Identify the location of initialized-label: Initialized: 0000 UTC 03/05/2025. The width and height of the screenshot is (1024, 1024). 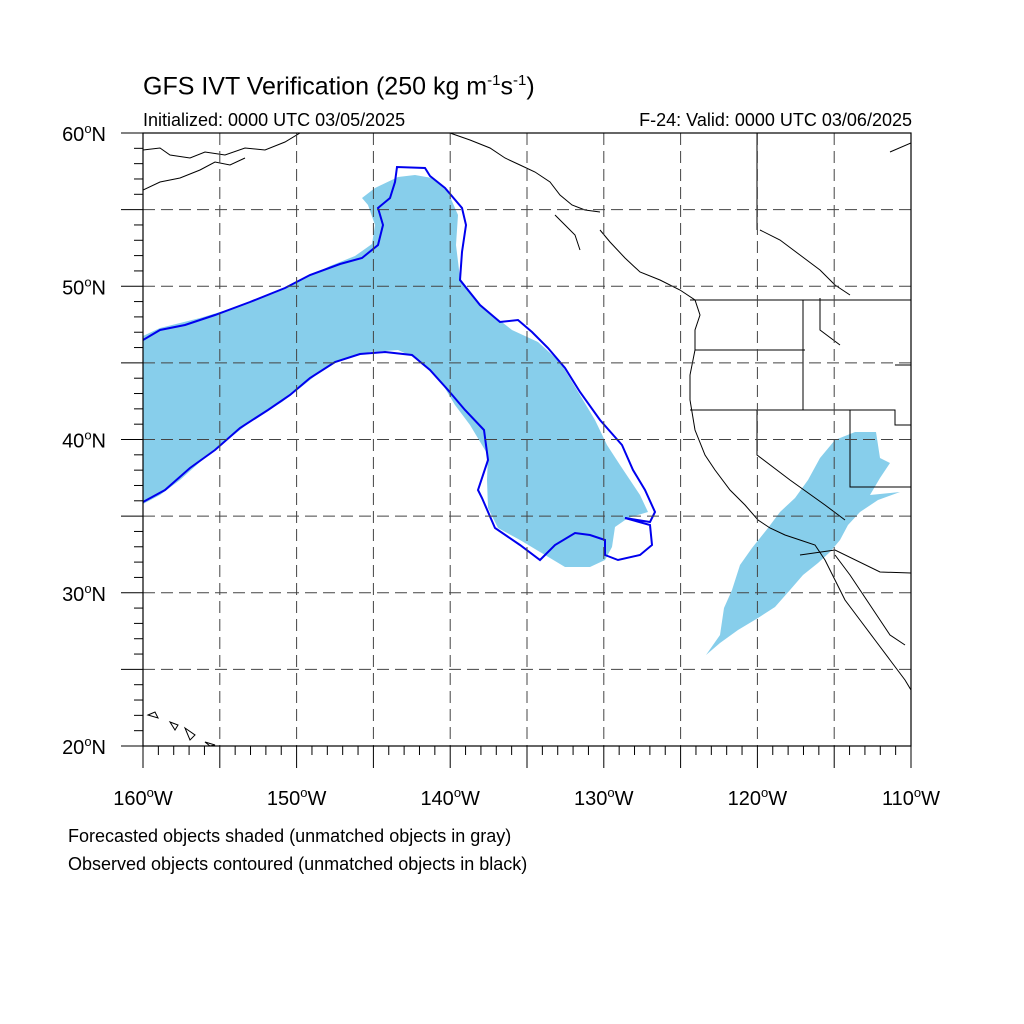
(274, 120).